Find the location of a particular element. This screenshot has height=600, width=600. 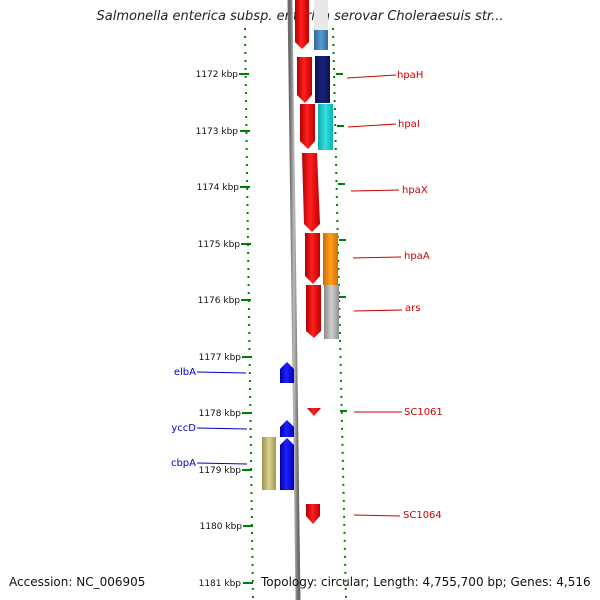

gene-label-yccD: yccD is located at coordinates (183, 428).